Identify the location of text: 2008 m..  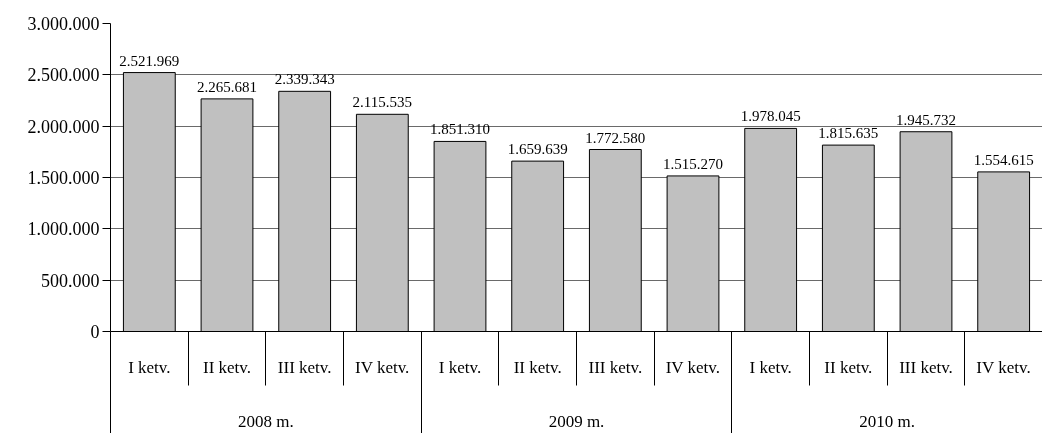
(265, 421).